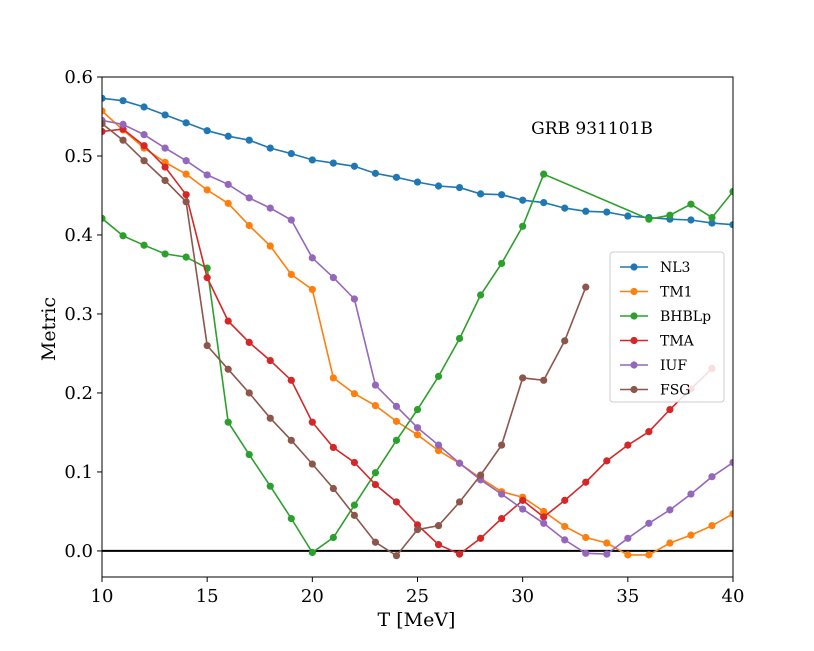 The height and width of the screenshot is (651, 814). Describe the element at coordinates (627, 596) in the screenshot. I see `x-tick-label: 35` at that location.